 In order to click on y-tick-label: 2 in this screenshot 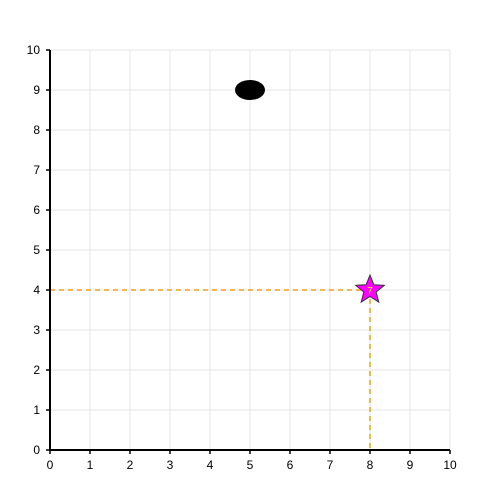, I will do `click(36, 370)`.